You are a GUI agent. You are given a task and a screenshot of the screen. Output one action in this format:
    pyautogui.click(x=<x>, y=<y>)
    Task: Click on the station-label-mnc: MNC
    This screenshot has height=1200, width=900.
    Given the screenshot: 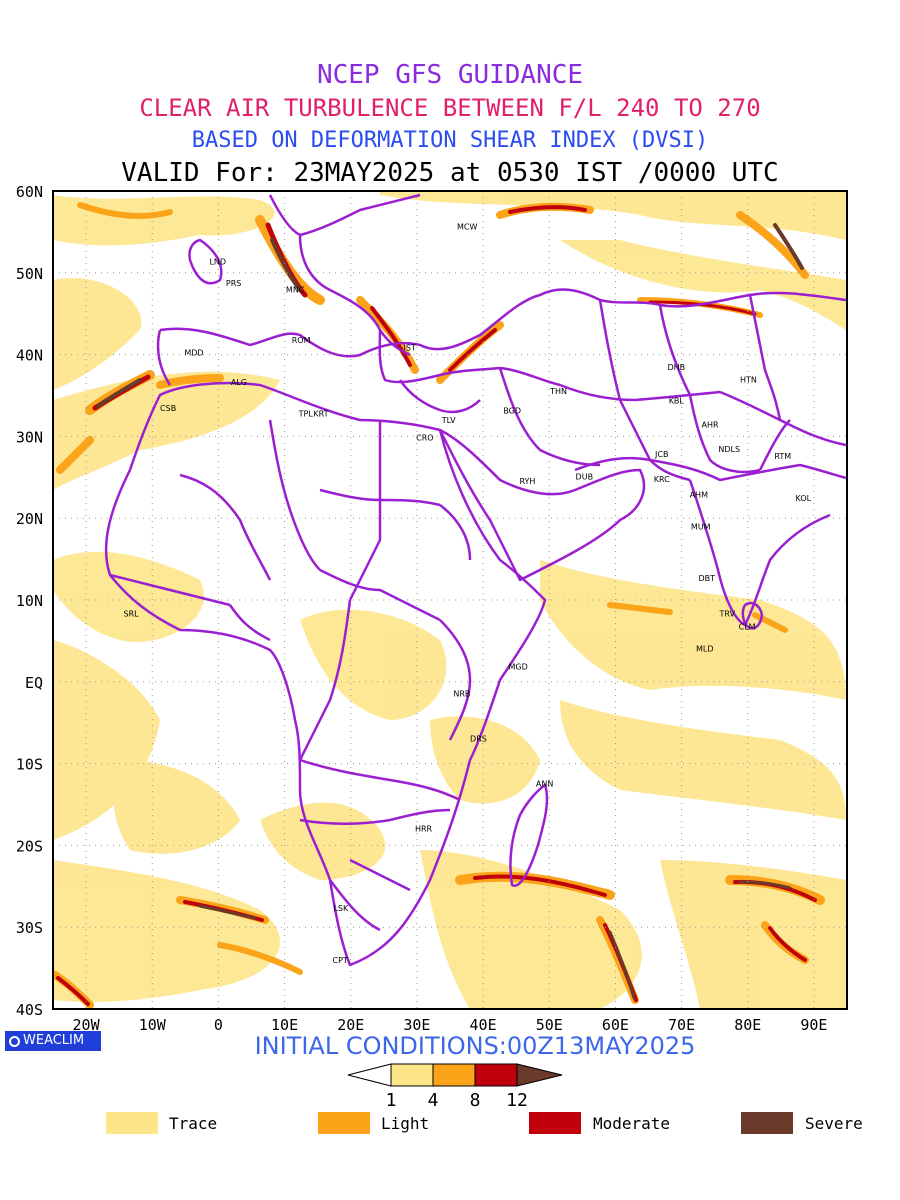 What is the action you would take?
    pyautogui.click(x=295, y=289)
    